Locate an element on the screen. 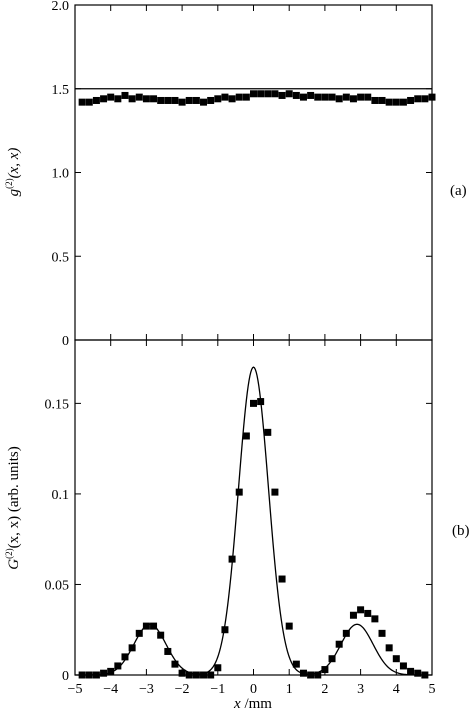  panel-a-y-tick-labels: 0 0.5 1.0 1.5 2.0 is located at coordinates (61, 174).